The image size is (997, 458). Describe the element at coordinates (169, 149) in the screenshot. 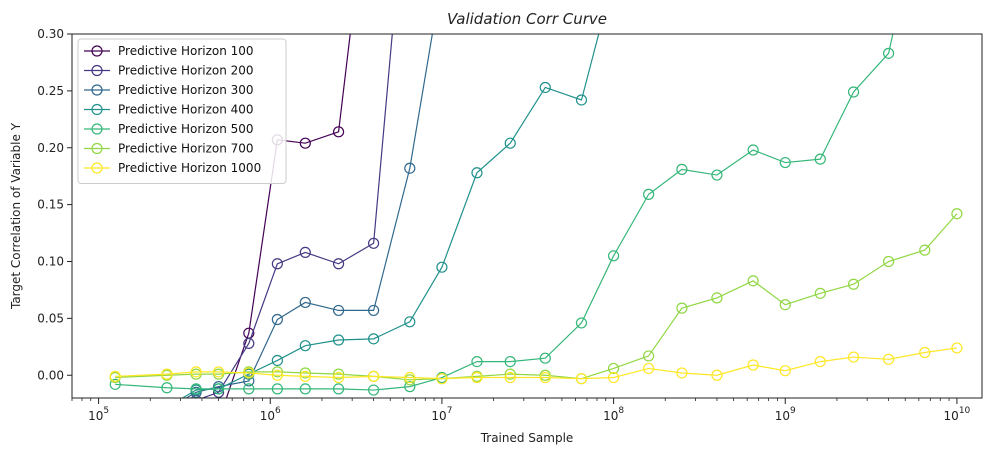

I see `legend-item: Predictive Horizon 700` at that location.